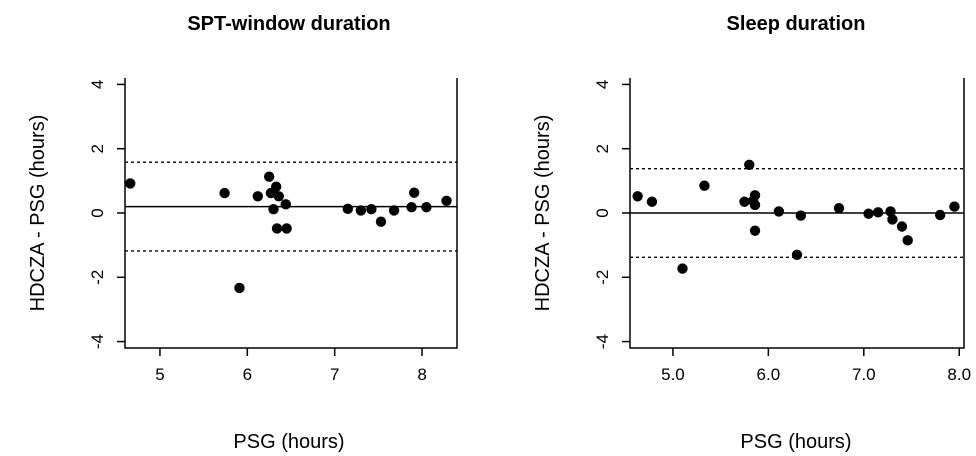 The height and width of the screenshot is (456, 976). What do you see at coordinates (796, 24) in the screenshot?
I see `chart-title: Sleep duration` at bounding box center [796, 24].